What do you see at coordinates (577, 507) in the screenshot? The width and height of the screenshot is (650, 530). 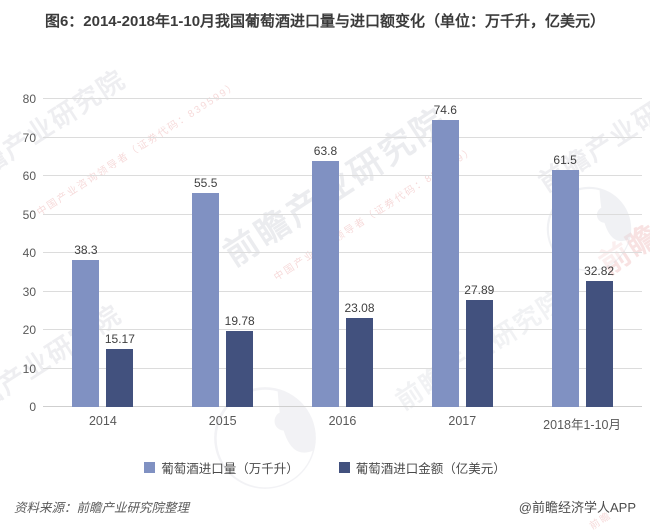 I see `credit-note: @前瞻经济学人APP` at bounding box center [577, 507].